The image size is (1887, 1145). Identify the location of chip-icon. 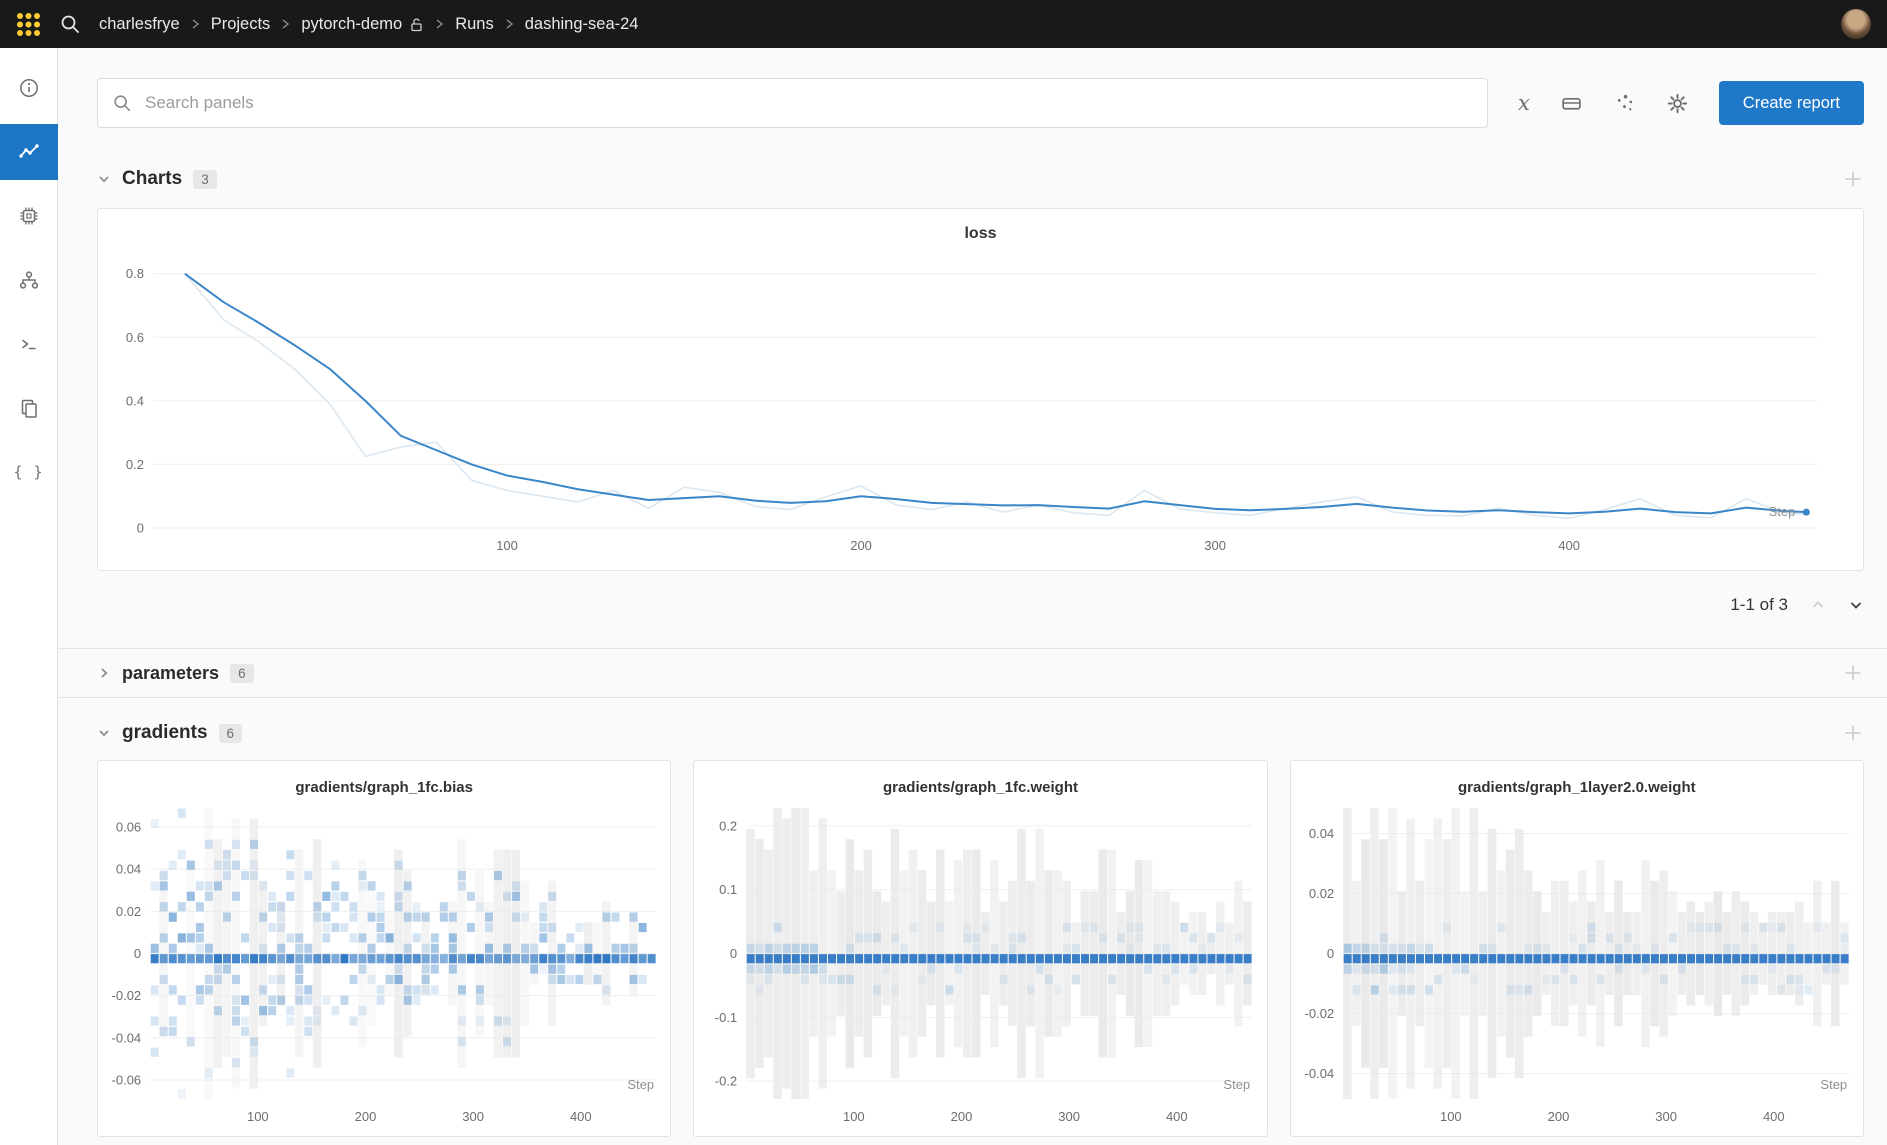
(28, 216).